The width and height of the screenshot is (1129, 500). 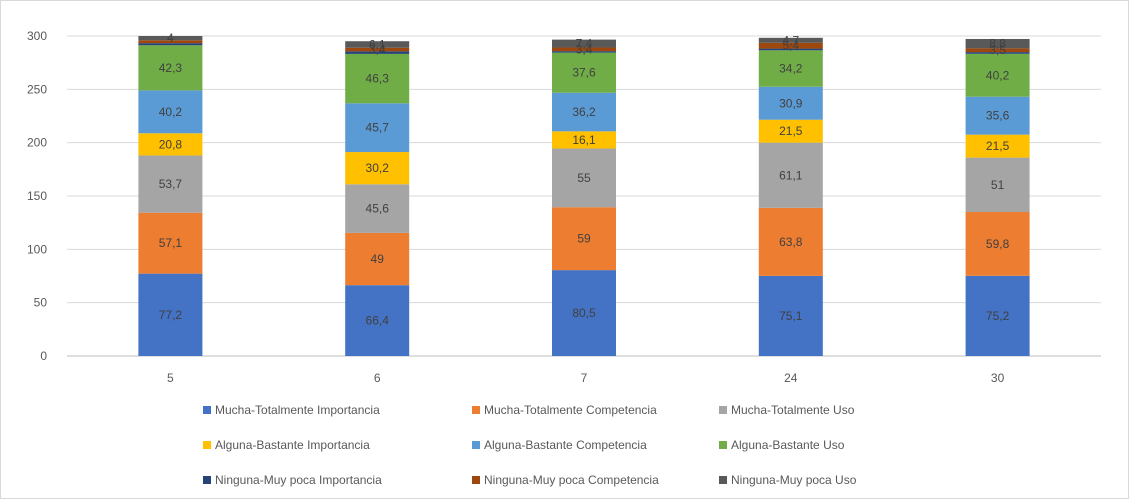 What do you see at coordinates (377, 378) in the screenshot?
I see `x-tick-label: 6` at bounding box center [377, 378].